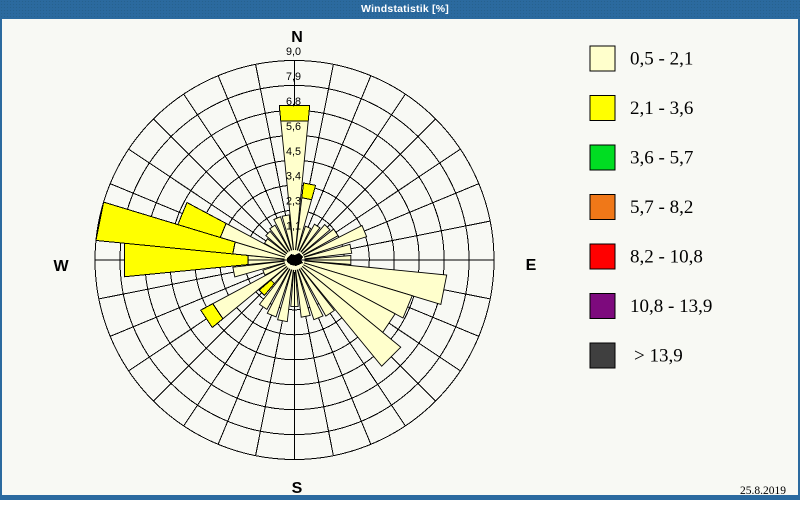  I want to click on svg-text: 4,5, so click(293, 152).